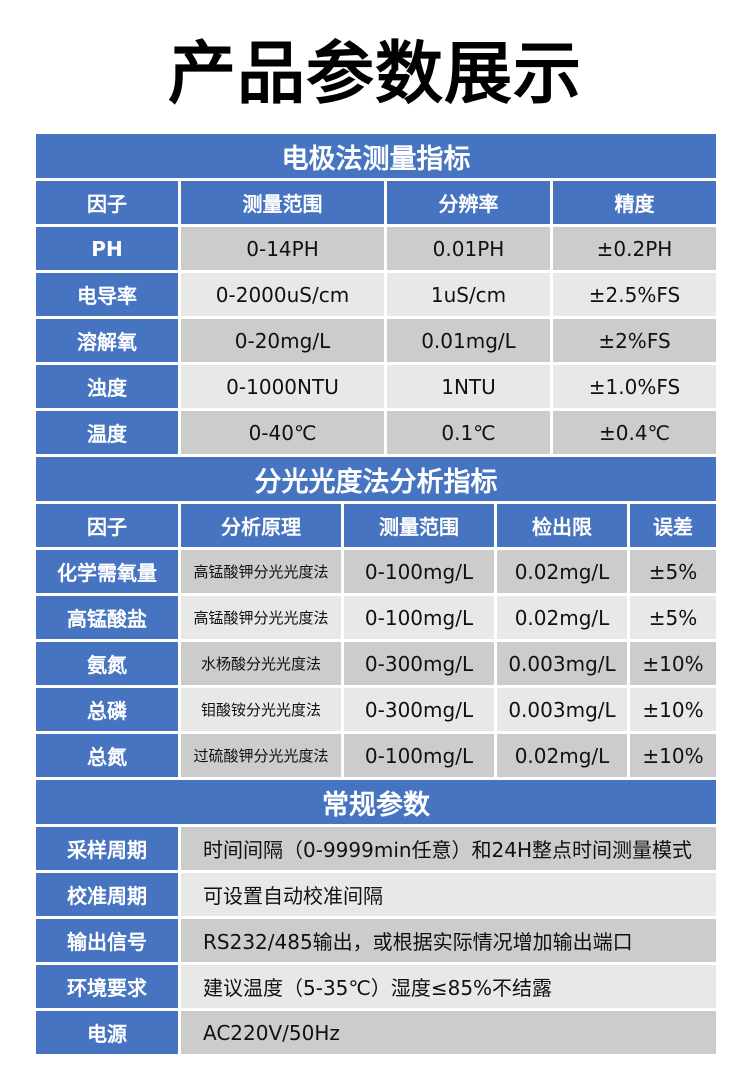 The width and height of the screenshot is (750, 1085). Describe the element at coordinates (107, 755) in the screenshot. I see `factor-cell: 总氮` at that location.